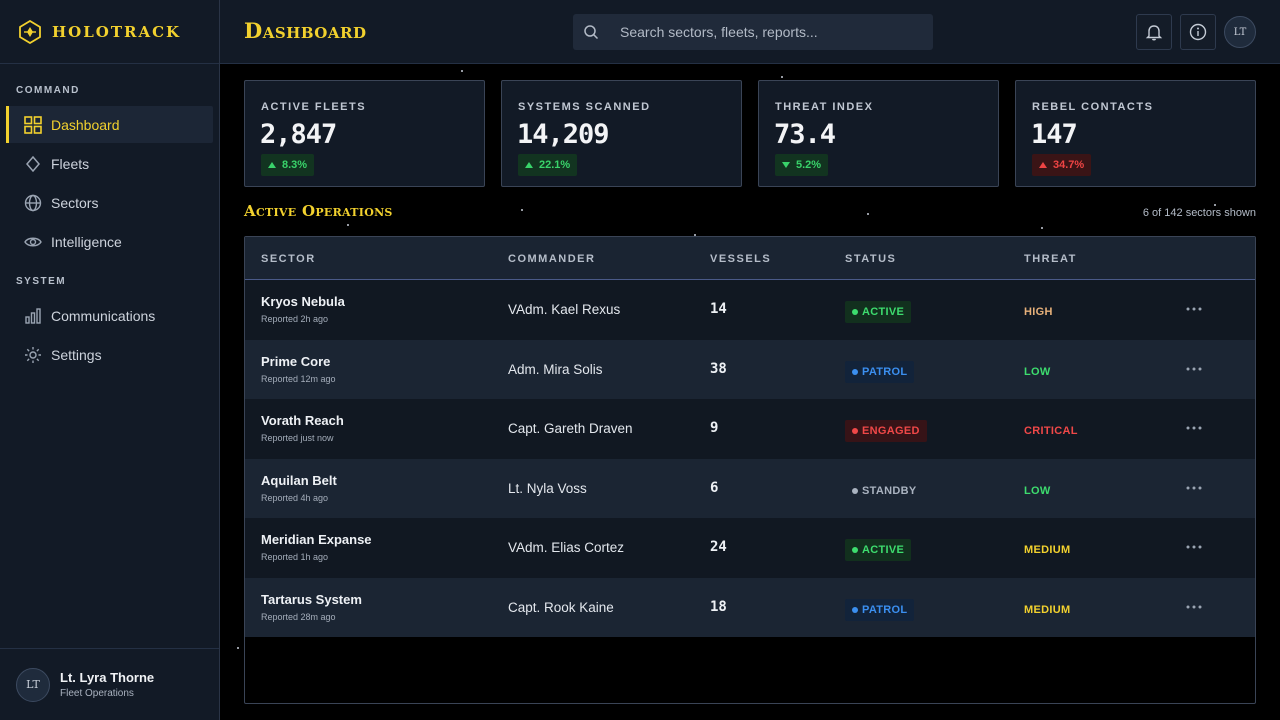  What do you see at coordinates (296, 361) in the screenshot?
I see `sector-name: Prime Core` at bounding box center [296, 361].